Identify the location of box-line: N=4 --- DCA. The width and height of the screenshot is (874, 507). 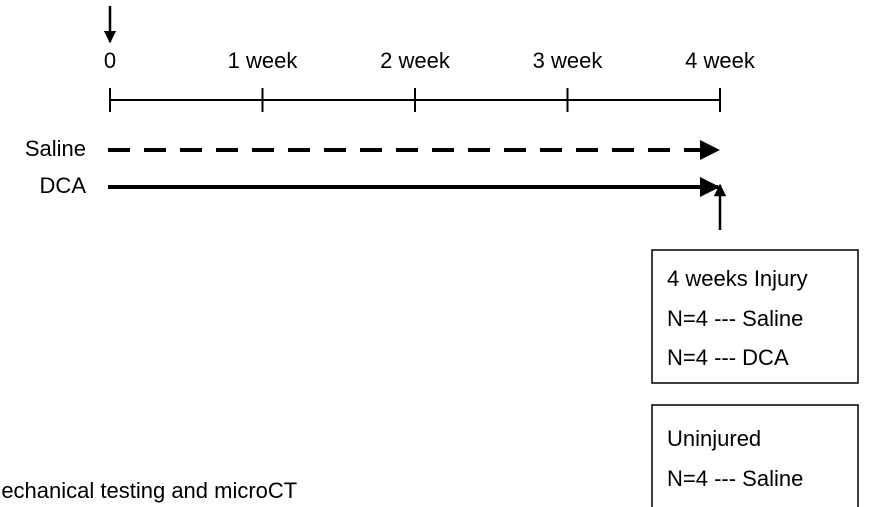
(728, 357).